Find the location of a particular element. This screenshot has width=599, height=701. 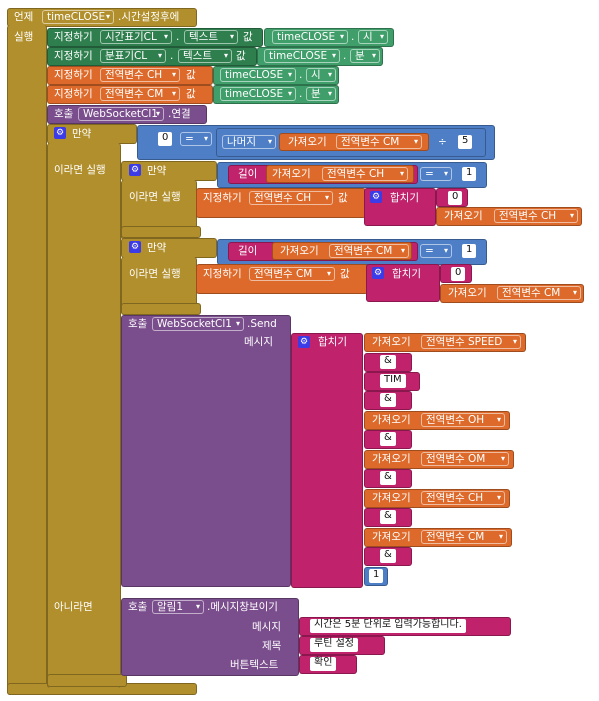

message-string: 시간은 5분 단위로 입력가능합니다. is located at coordinates (388, 626).